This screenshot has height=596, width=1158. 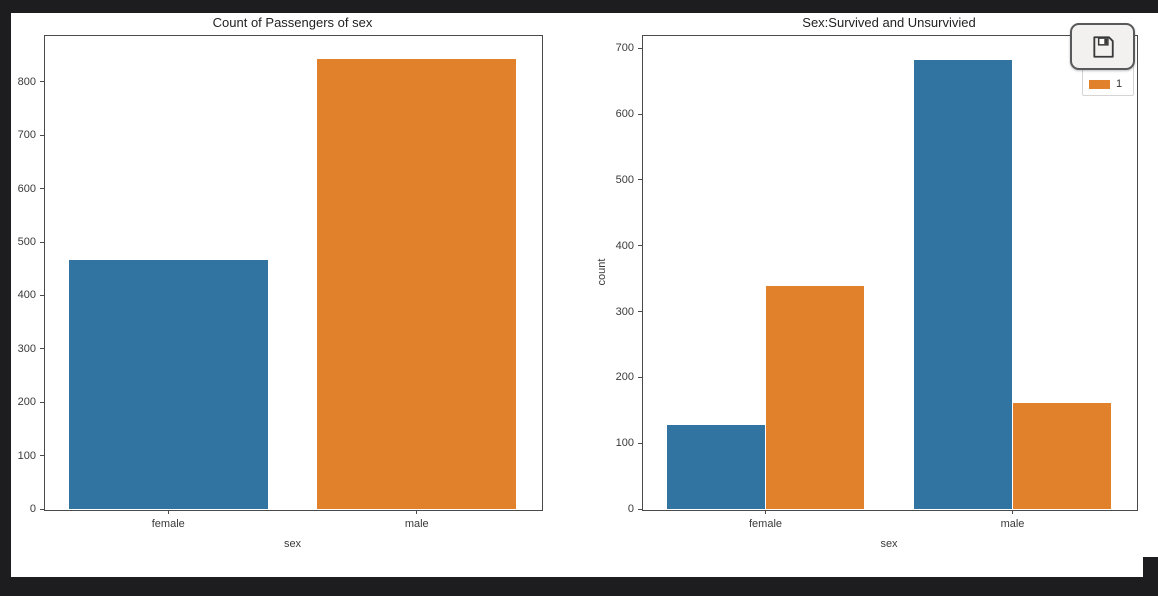 I want to click on chart-title: Sex:Survived and Unsurvivied, so click(x=889, y=22).